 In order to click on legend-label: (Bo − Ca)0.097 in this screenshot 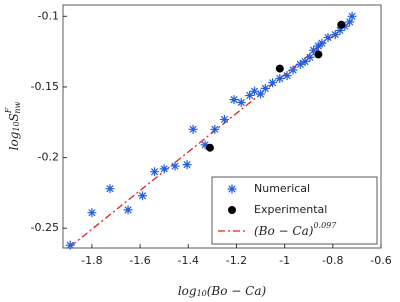, I will do `click(295, 229)`.